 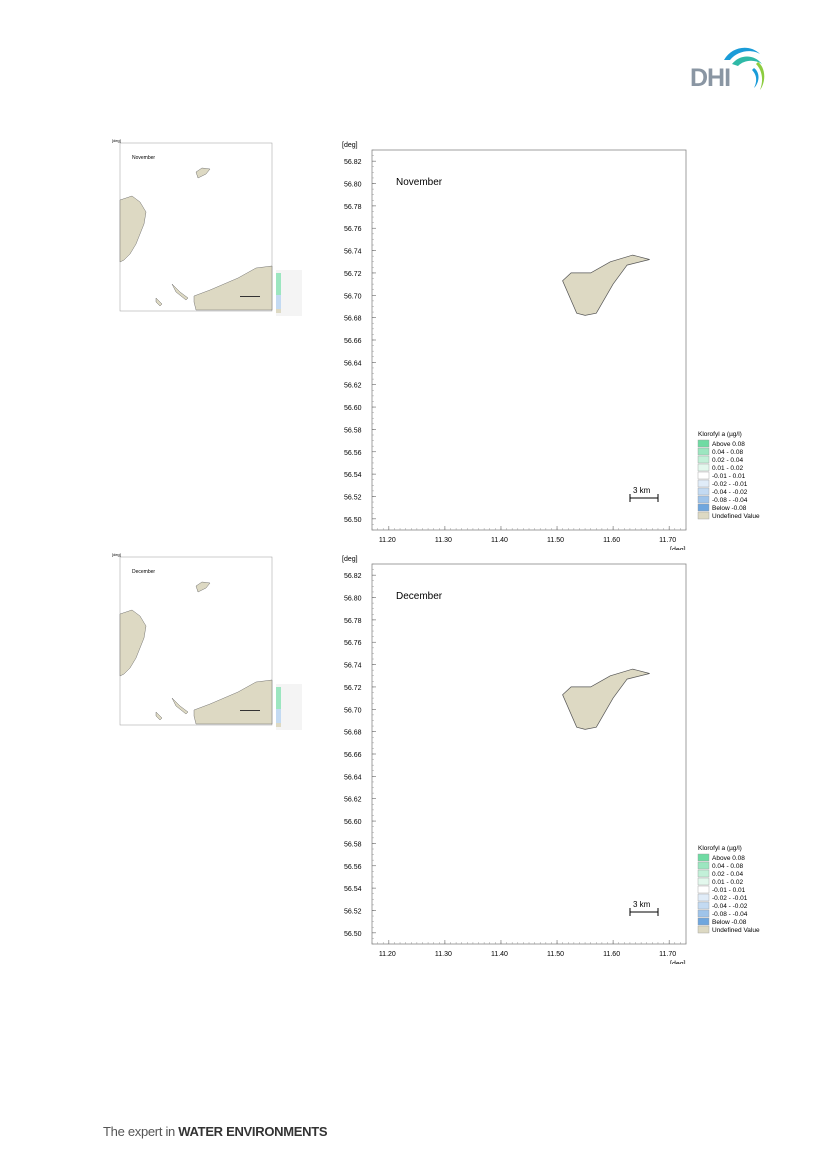 What do you see at coordinates (141, 1131) in the screenshot?
I see `tagline-prefix: The expert in` at bounding box center [141, 1131].